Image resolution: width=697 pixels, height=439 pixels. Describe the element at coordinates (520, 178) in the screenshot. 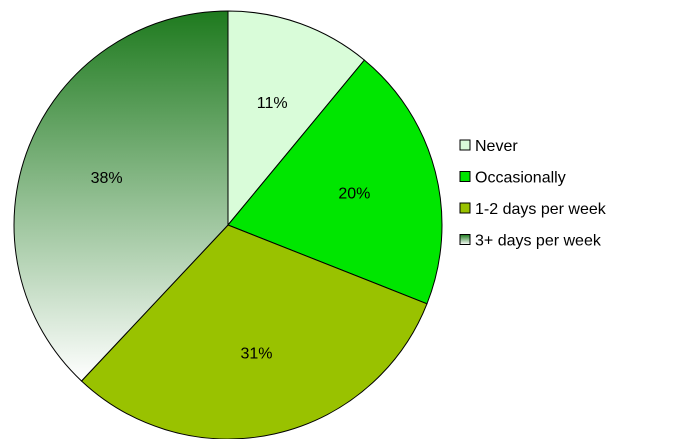

I see `legend-label-occasionally: Occasionally` at that location.